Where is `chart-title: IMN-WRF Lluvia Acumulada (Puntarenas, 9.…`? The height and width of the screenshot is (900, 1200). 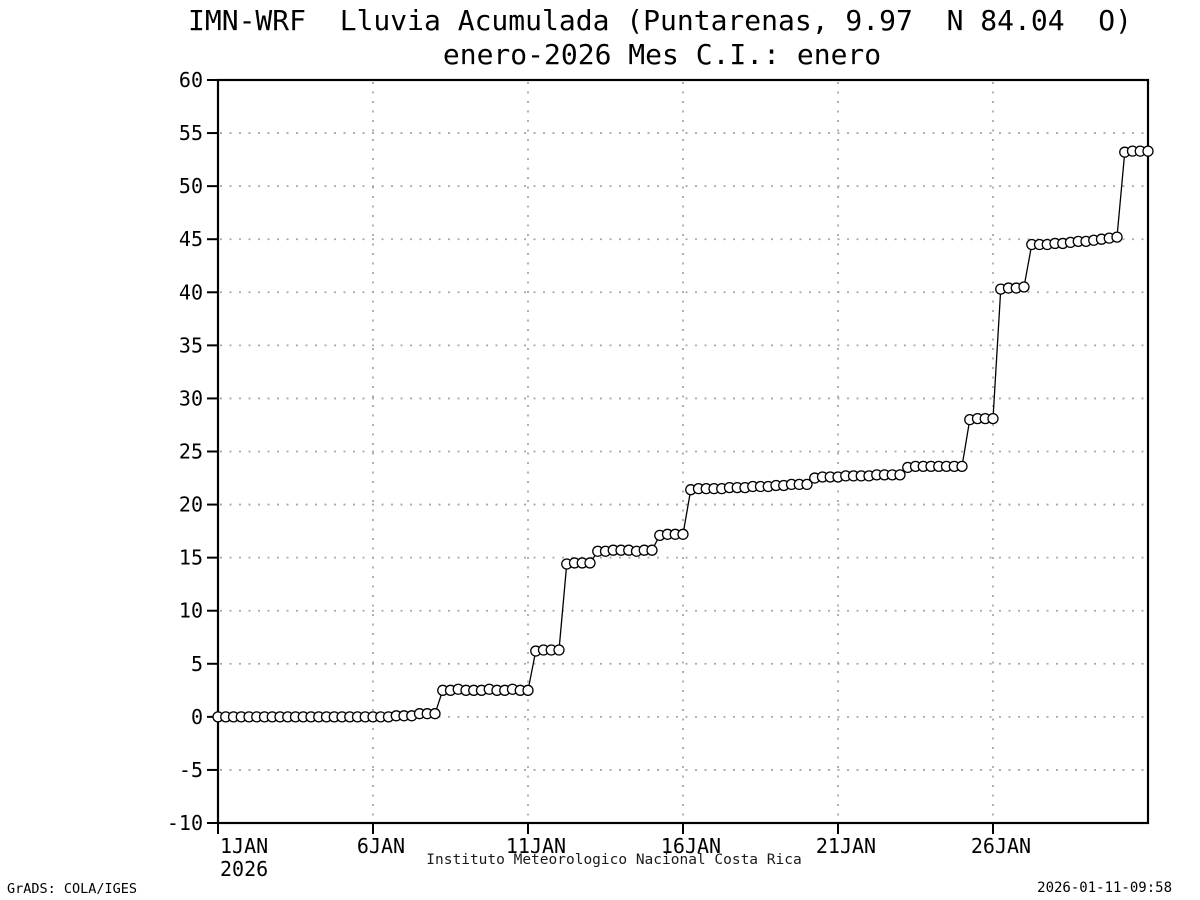
chart-title: IMN-WRF Lluvia Acumulada (Puntarenas, 9.… is located at coordinates (660, 20).